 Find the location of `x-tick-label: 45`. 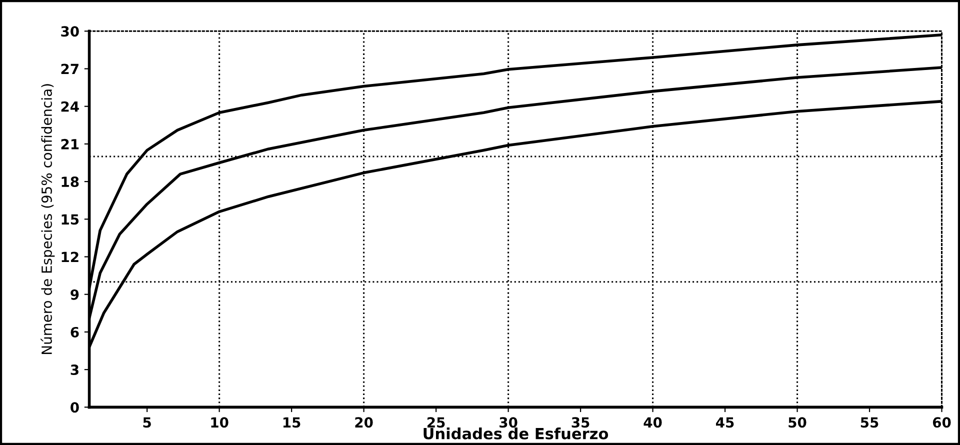

x-tick-label: 45 is located at coordinates (725, 422).